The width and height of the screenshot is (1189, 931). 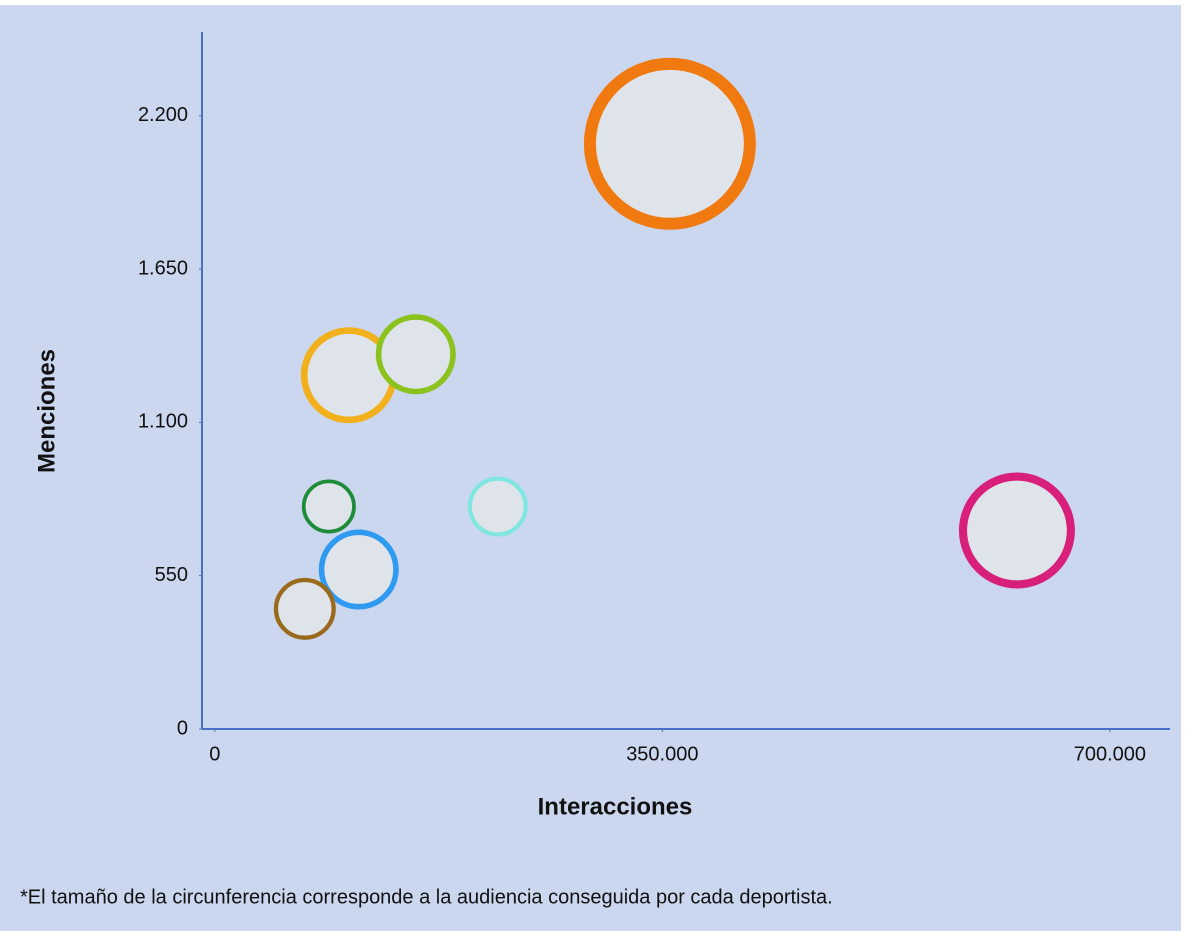 I want to click on y-tick-label: 2.200, so click(x=163, y=115).